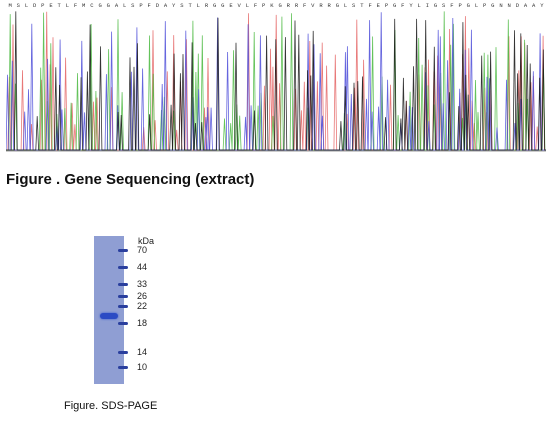  I want to click on marker-label: 10, so click(142, 367).